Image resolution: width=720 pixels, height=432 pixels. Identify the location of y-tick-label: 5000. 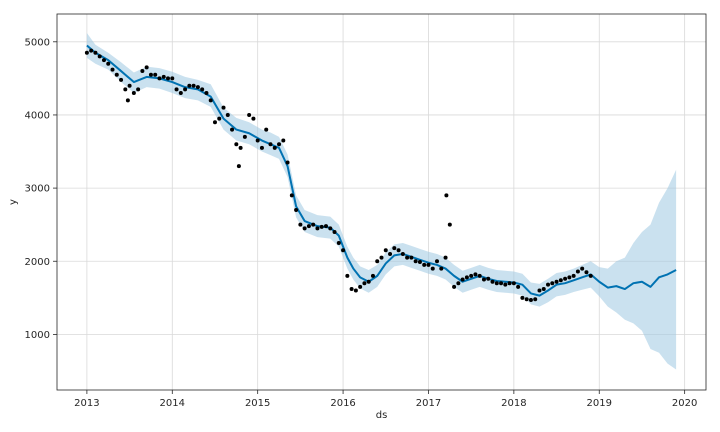
(37, 42).